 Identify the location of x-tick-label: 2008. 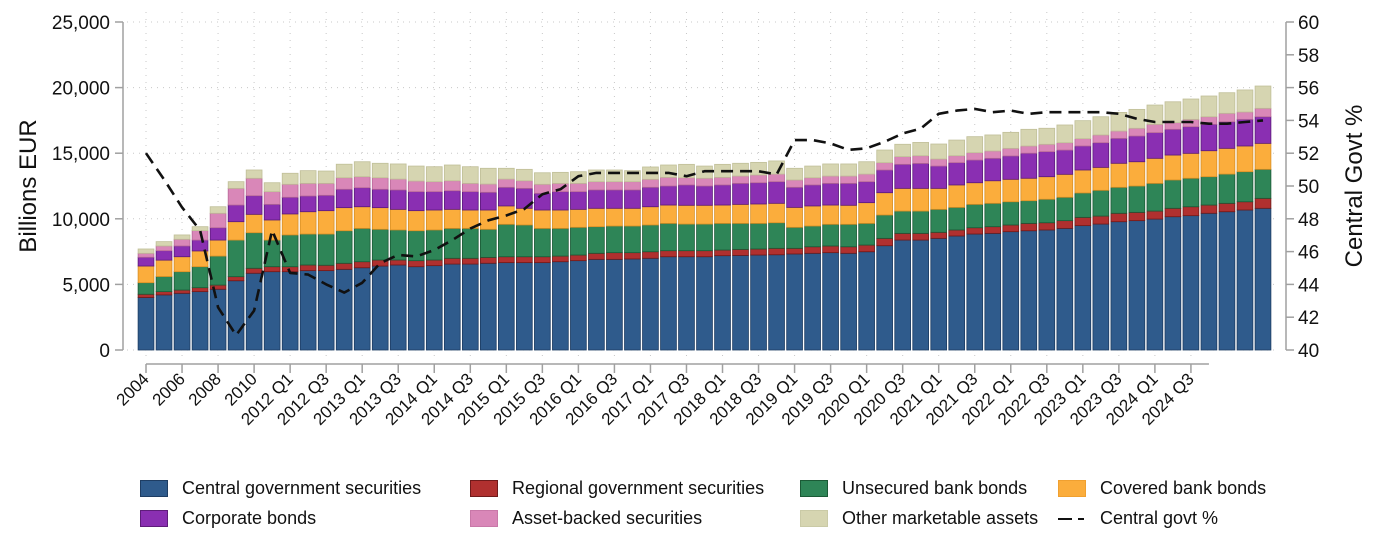
(205, 389).